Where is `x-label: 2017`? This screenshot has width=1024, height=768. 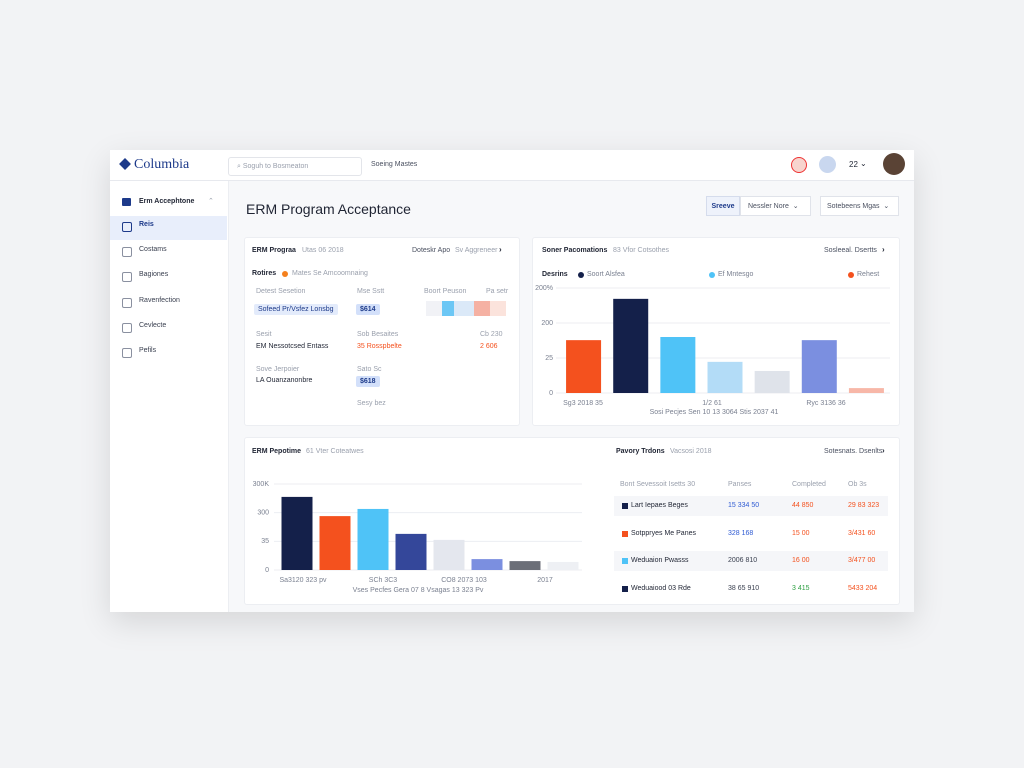
x-label: 2017 is located at coordinates (545, 580).